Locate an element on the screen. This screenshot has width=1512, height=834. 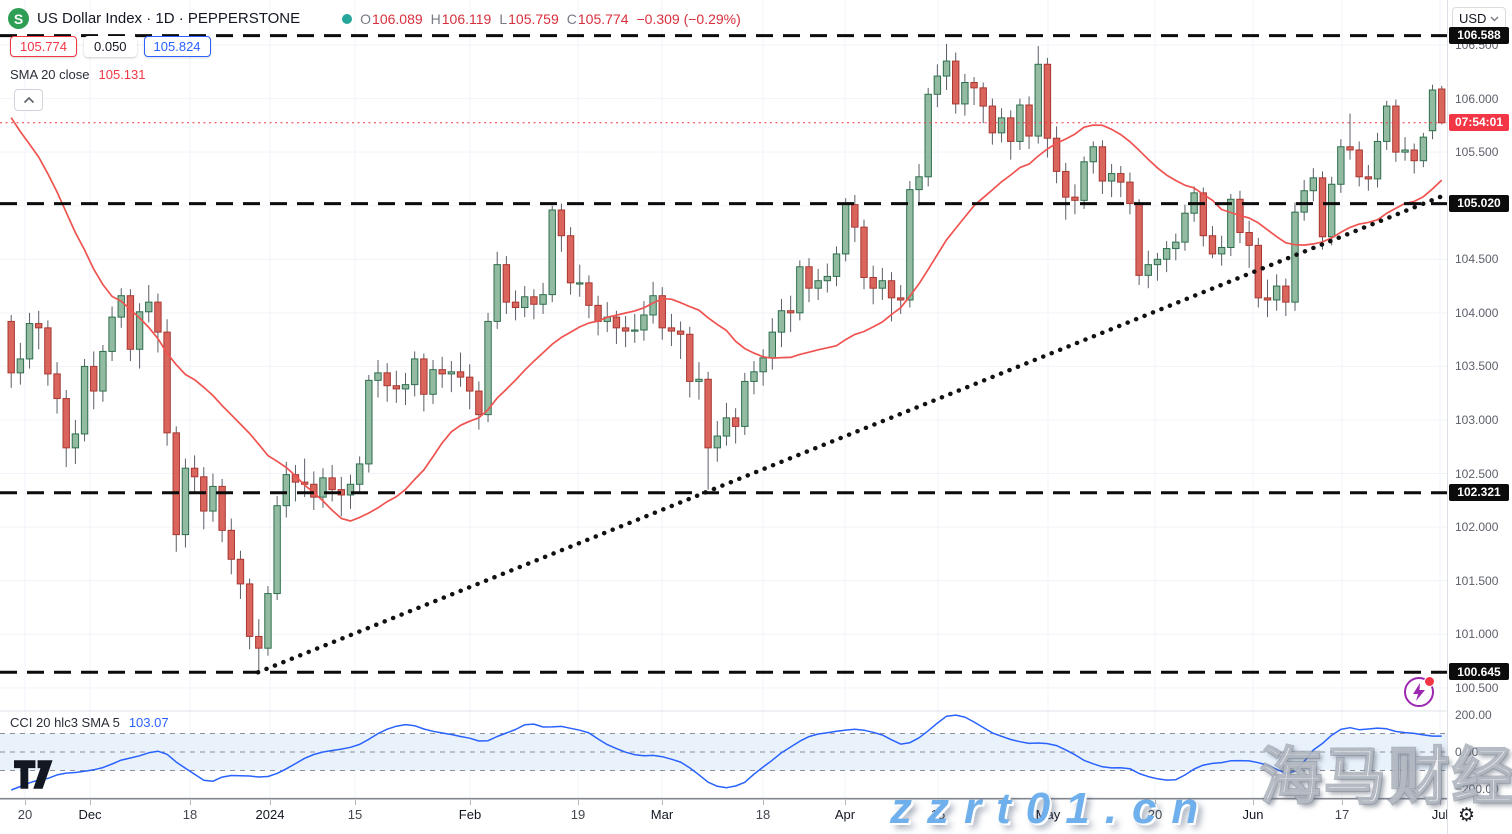
time-label: Mar is located at coordinates (662, 814).